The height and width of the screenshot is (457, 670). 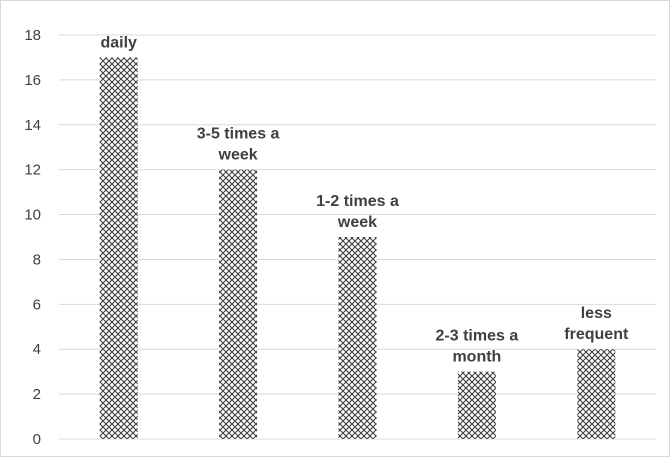 What do you see at coordinates (32, 170) in the screenshot?
I see `y-tick-label: 12` at bounding box center [32, 170].